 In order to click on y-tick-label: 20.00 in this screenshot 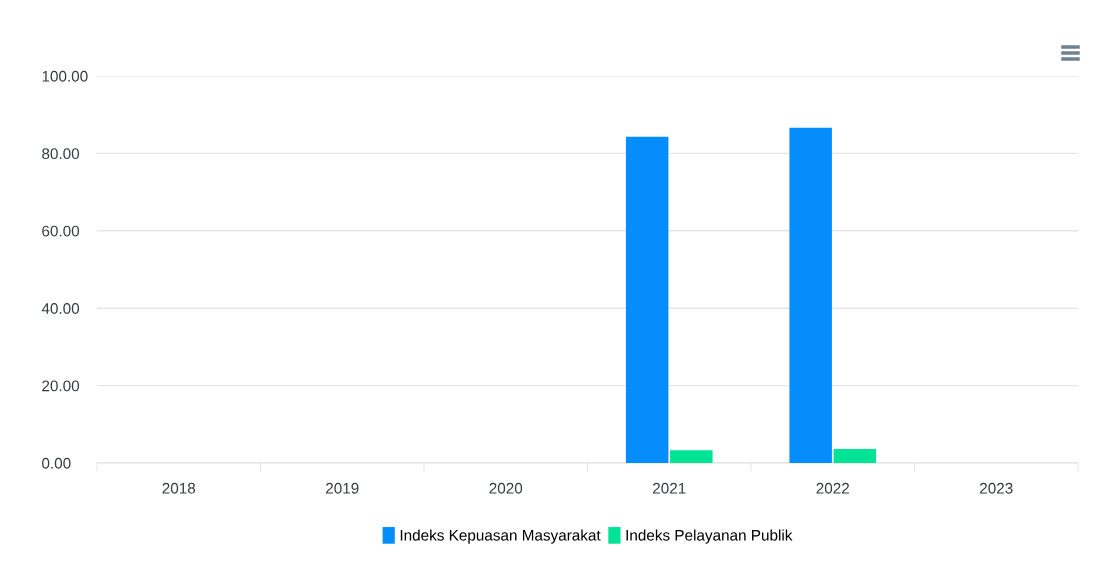, I will do `click(61, 386)`.